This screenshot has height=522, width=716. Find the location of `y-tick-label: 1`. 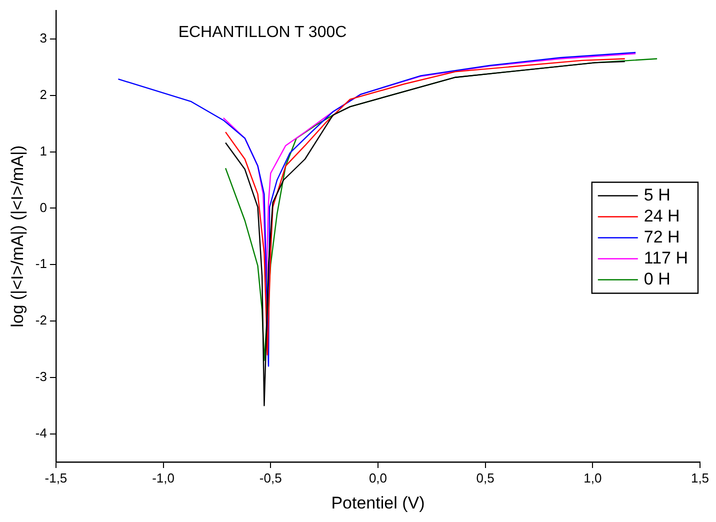

y-tick-label: 1 is located at coordinates (43, 150).